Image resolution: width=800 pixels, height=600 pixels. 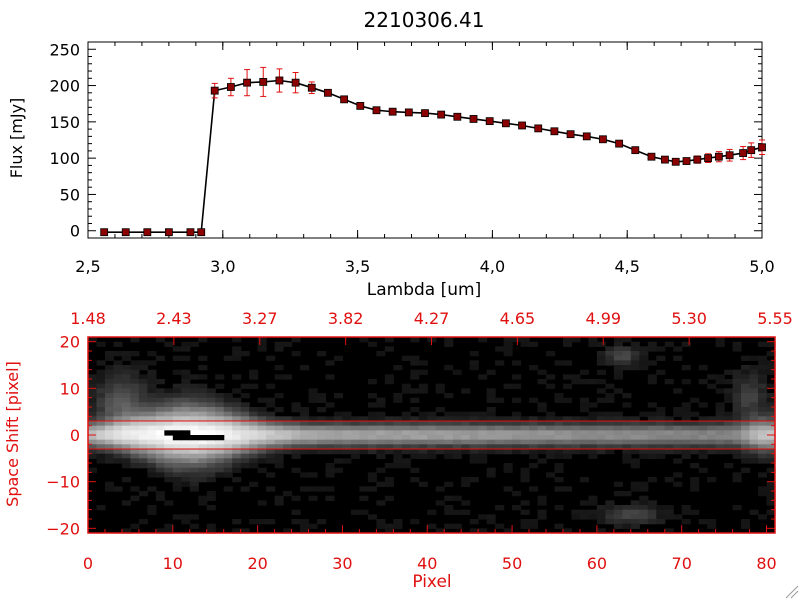 What do you see at coordinates (203, 438) in the screenshot?
I see `saturated-pixel` at bounding box center [203, 438].